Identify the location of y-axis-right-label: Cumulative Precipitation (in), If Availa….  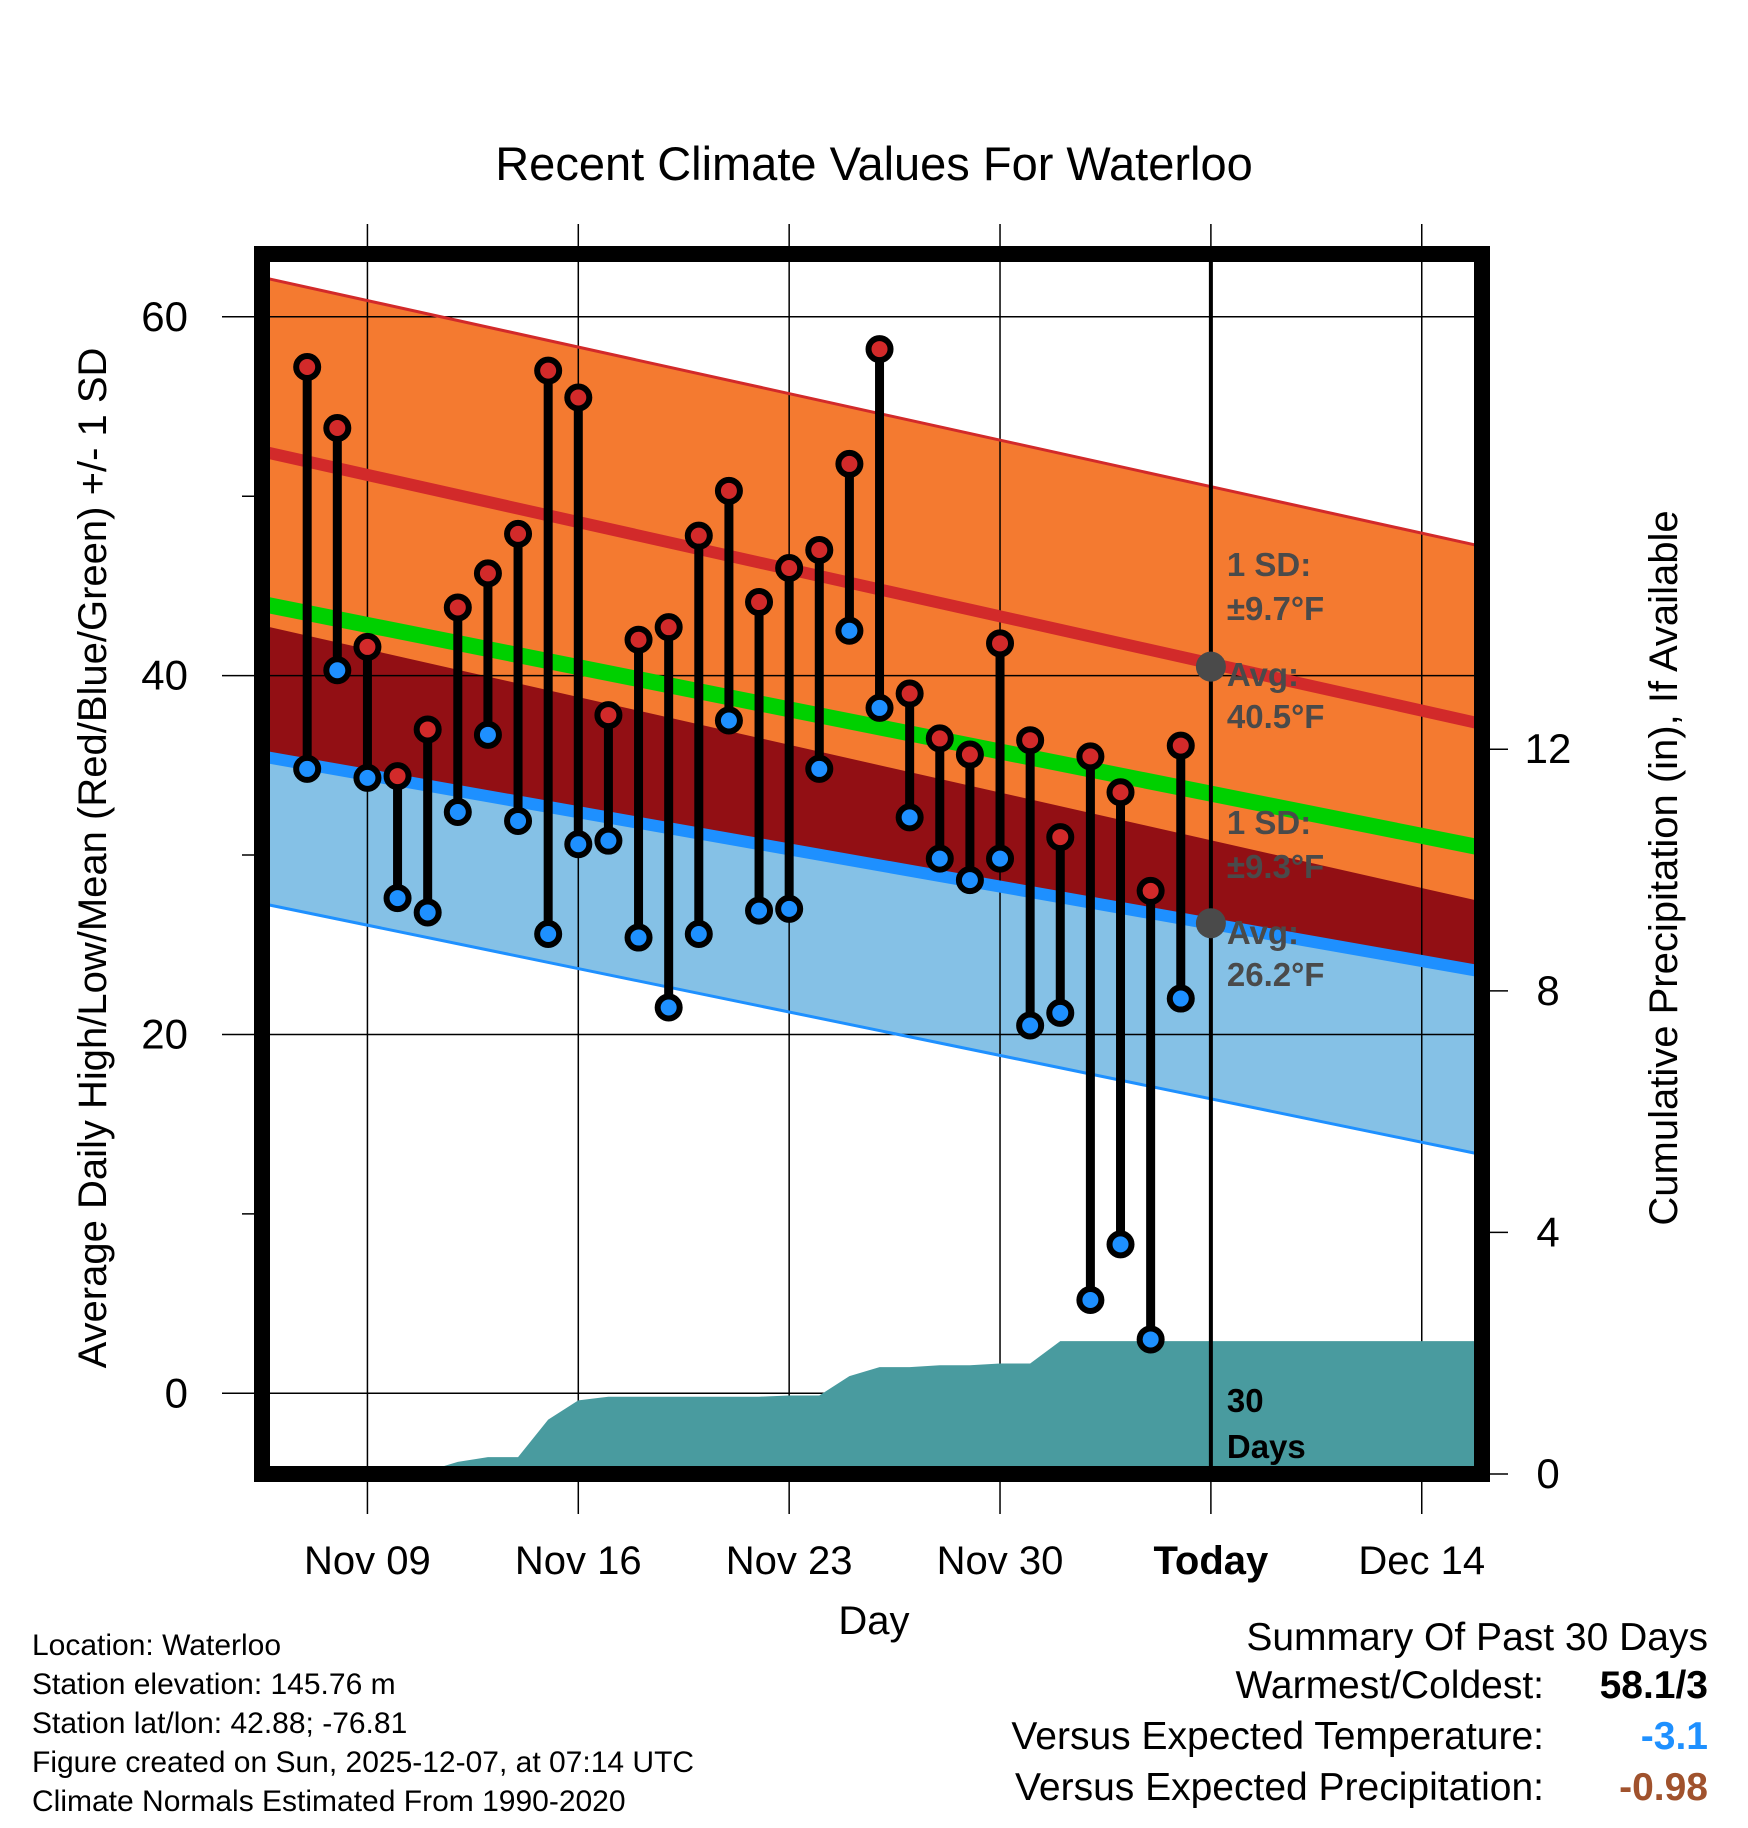
(1664, 867).